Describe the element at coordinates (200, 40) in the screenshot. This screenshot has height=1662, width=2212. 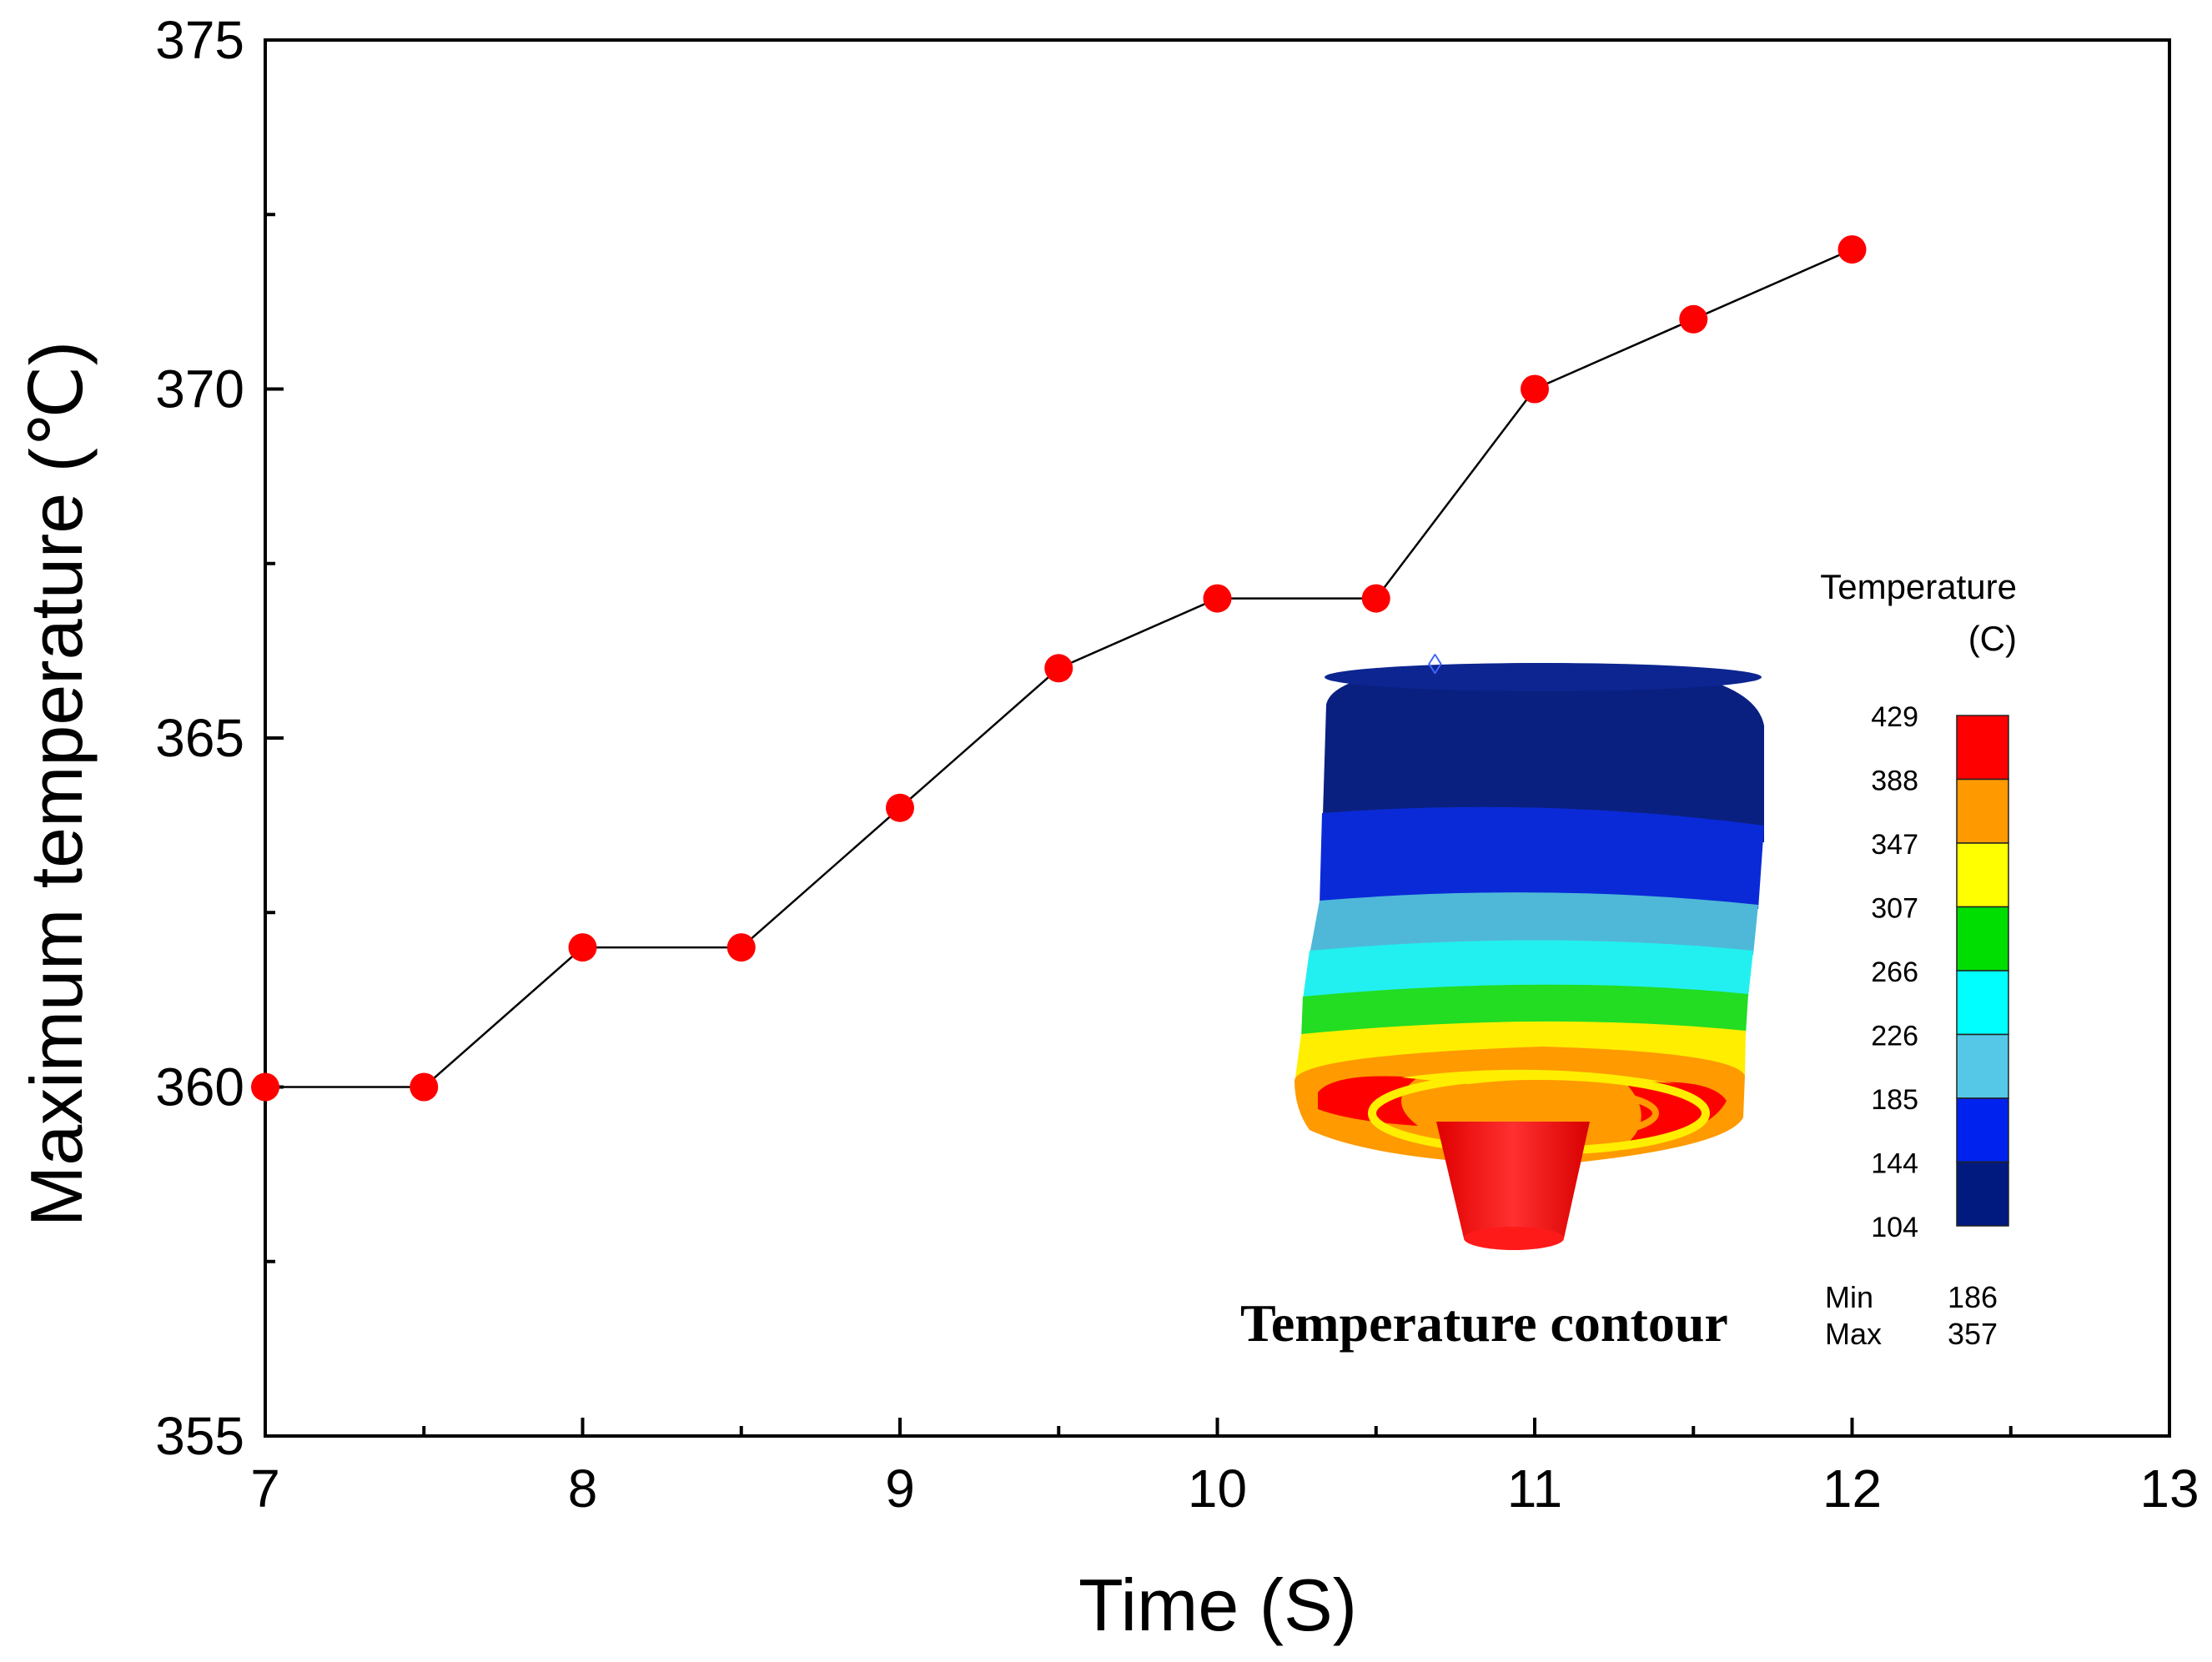
I see `y-tick-label: 375` at that location.